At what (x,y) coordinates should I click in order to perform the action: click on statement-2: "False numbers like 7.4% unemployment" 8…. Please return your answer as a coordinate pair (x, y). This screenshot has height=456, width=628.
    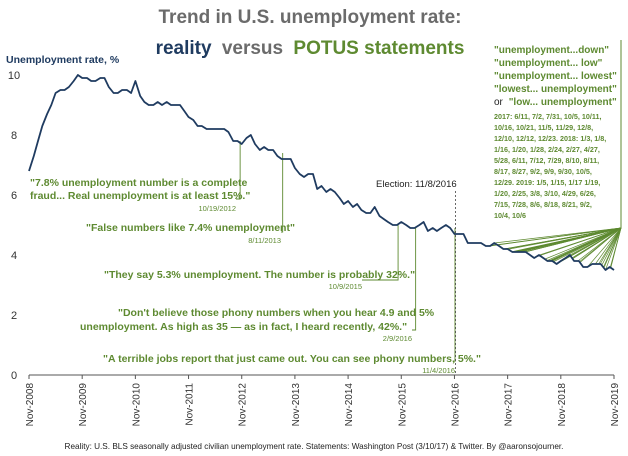
    Looking at the image, I should click on (190, 233).